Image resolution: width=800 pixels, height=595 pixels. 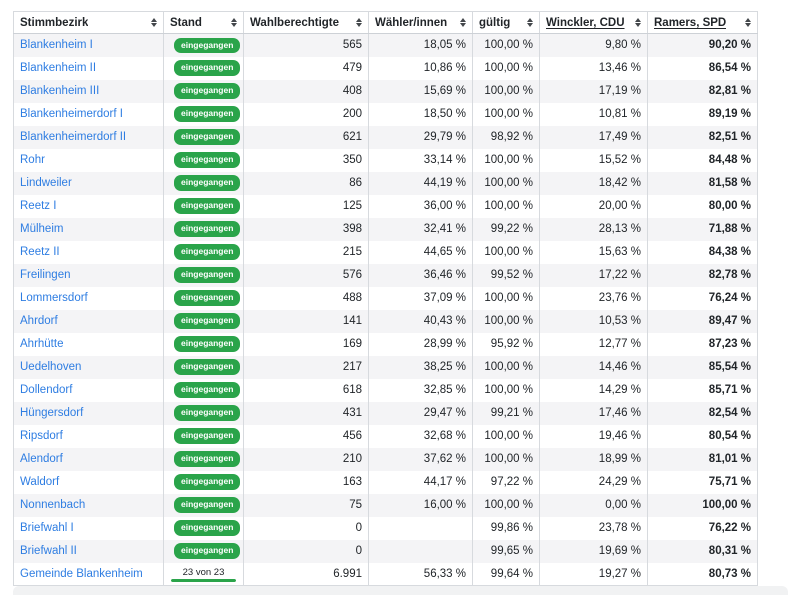 What do you see at coordinates (81, 573) in the screenshot?
I see `municipality-link: Gemeinde Blankenheim` at bounding box center [81, 573].